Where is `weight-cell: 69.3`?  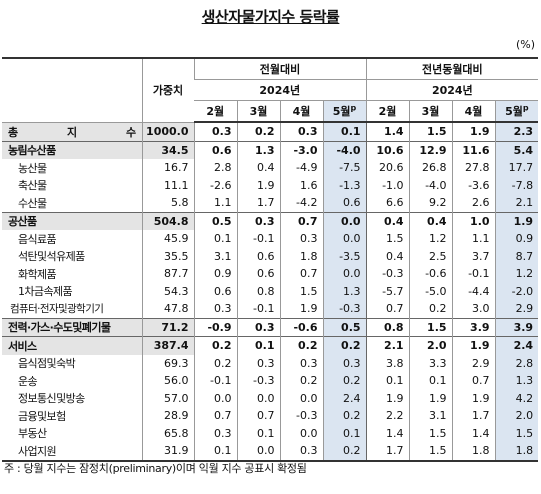 weight-cell: 69.3 is located at coordinates (167, 363).